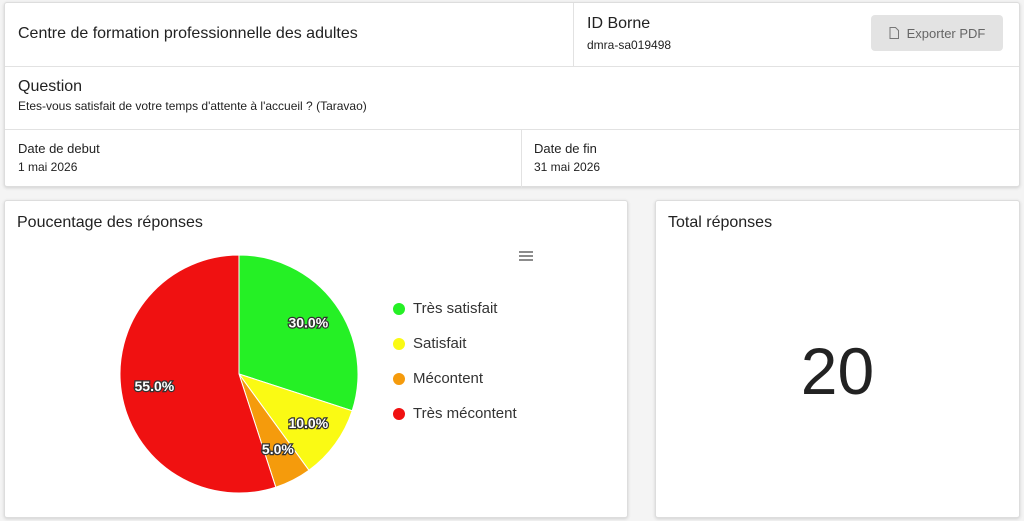  I want to click on export-button: Exporter PDF, so click(937, 33).